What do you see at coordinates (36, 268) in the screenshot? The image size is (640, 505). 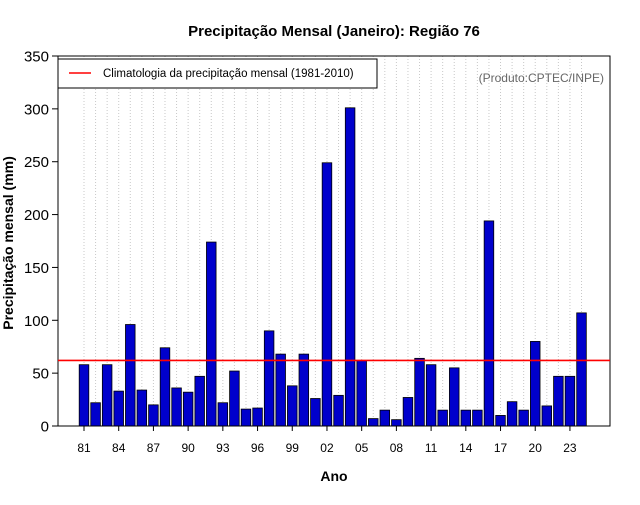 I see `y-tick-label: 150` at bounding box center [36, 268].